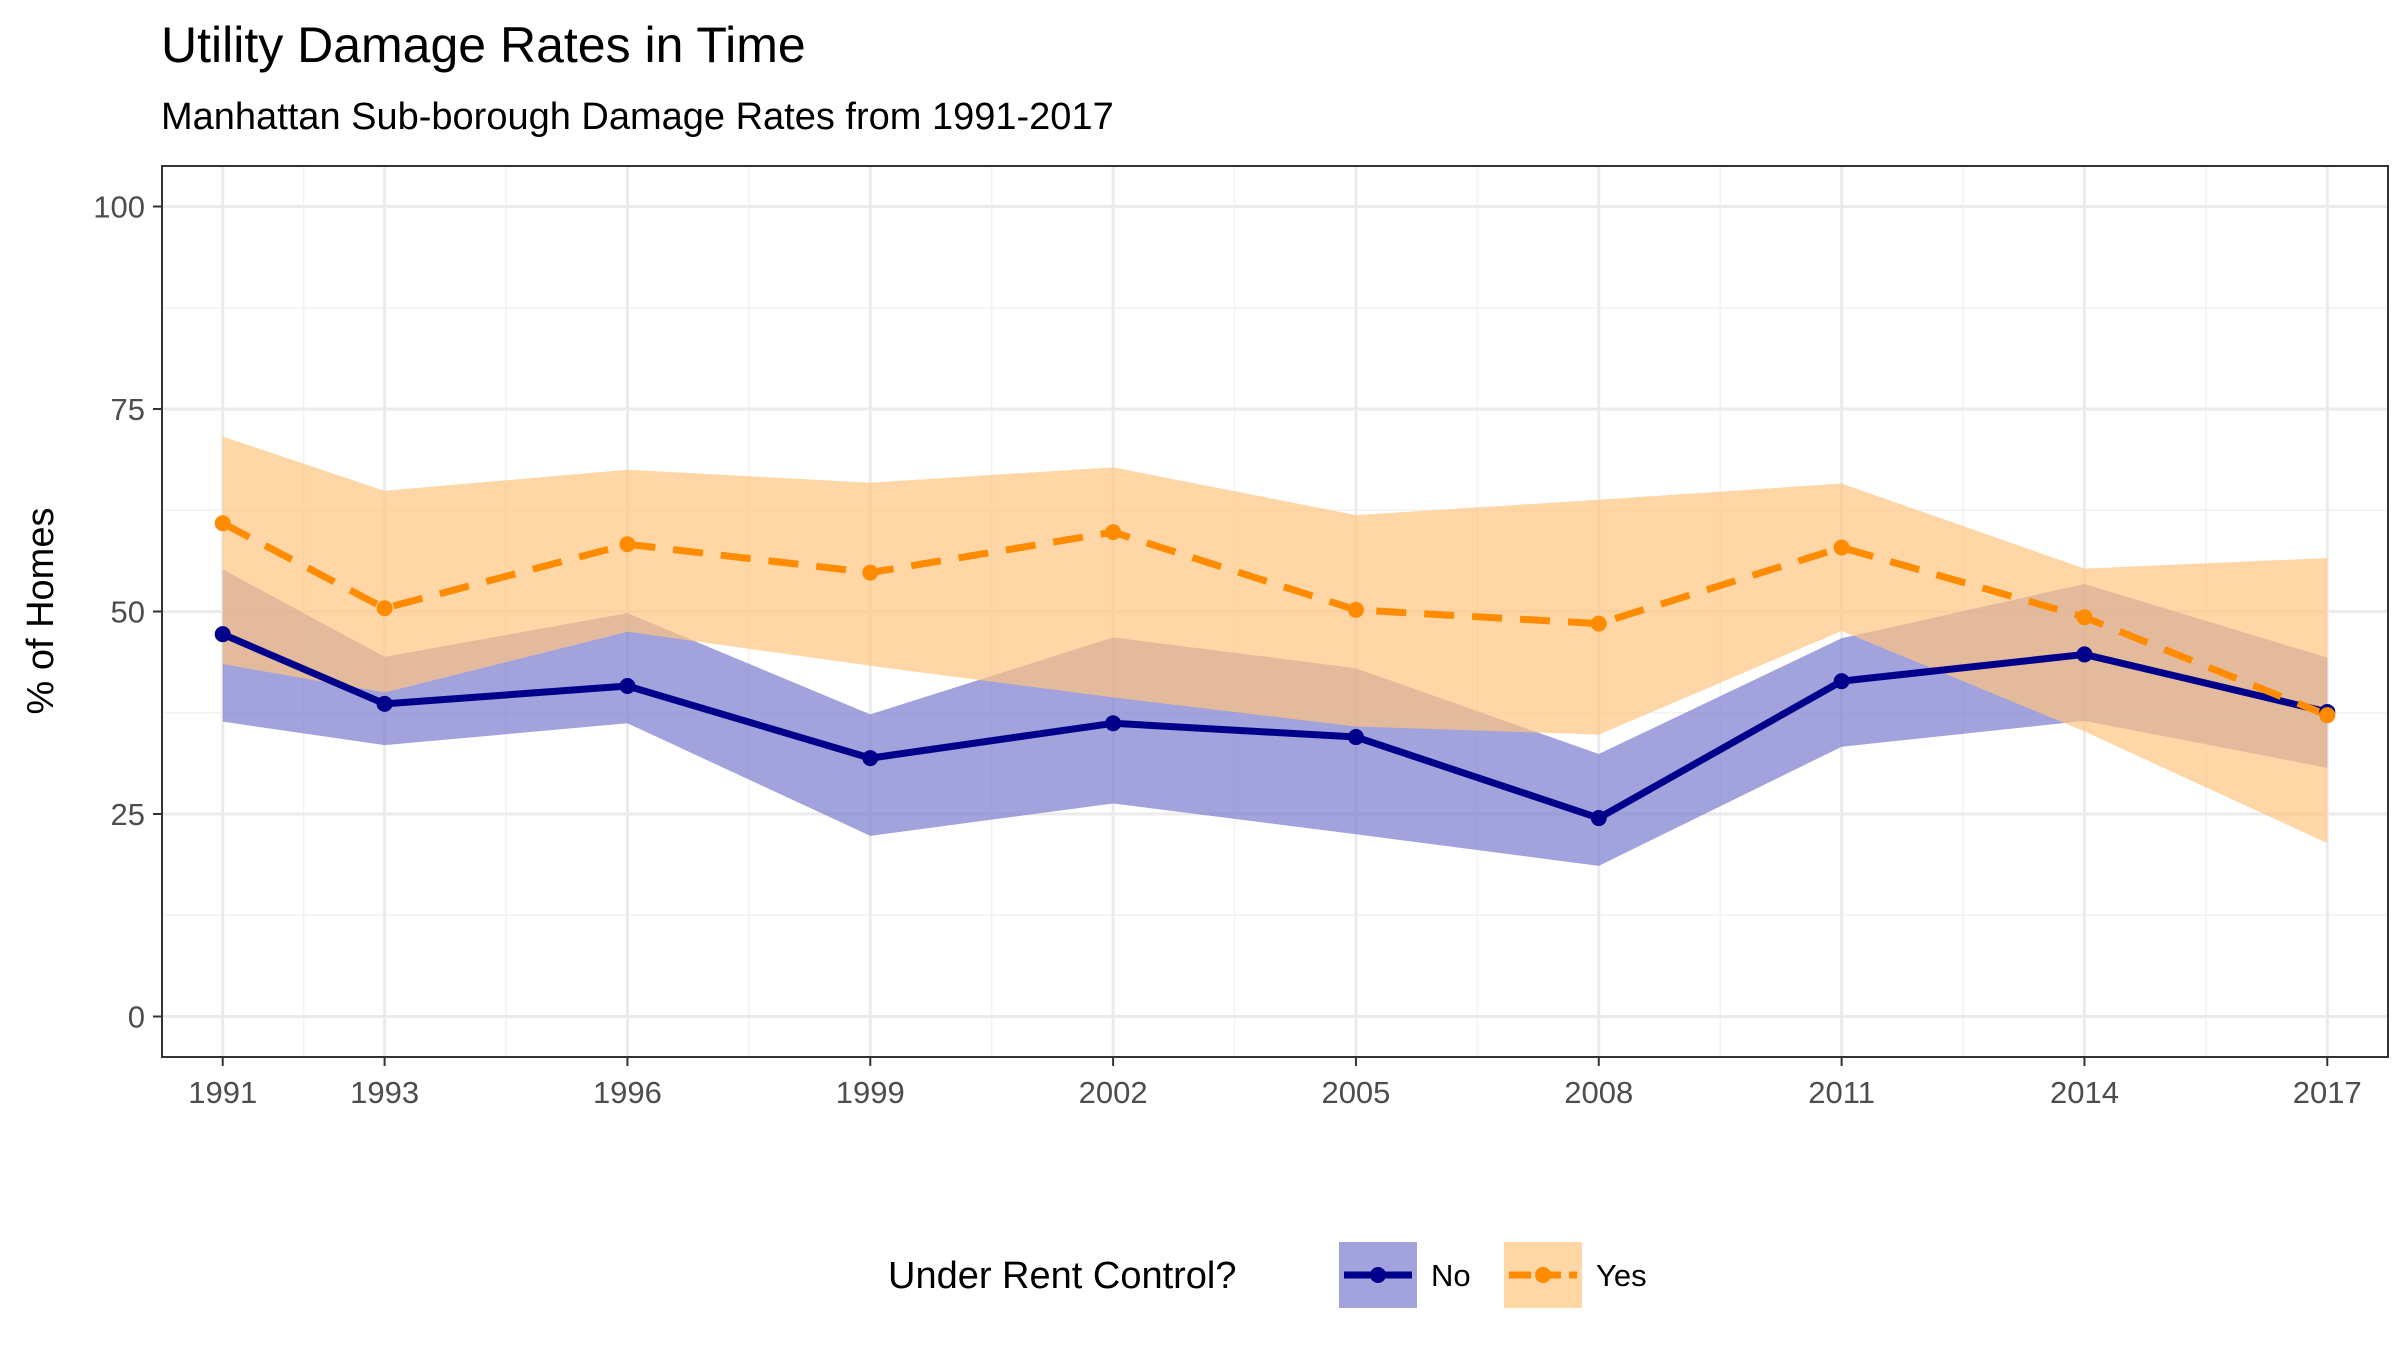  I want to click on point-no-1991, so click(222, 634).